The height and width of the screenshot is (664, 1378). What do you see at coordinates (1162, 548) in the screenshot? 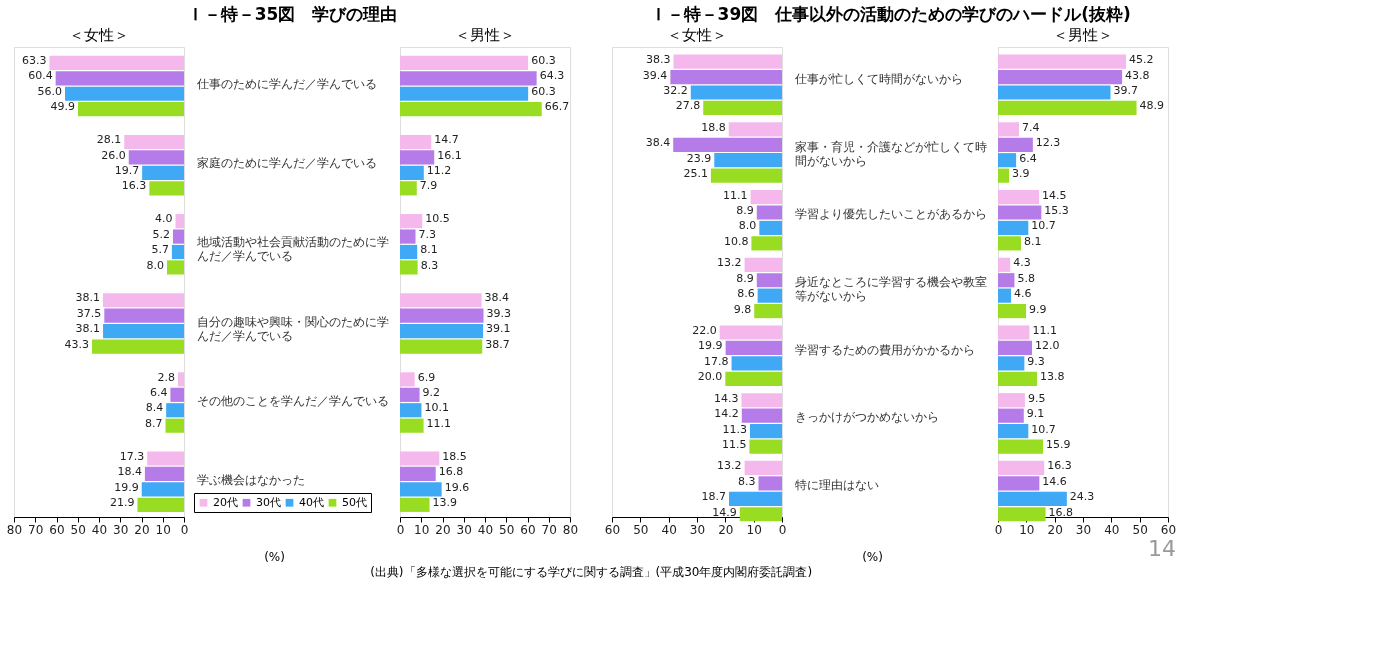
I see `text: 14` at bounding box center [1162, 548].